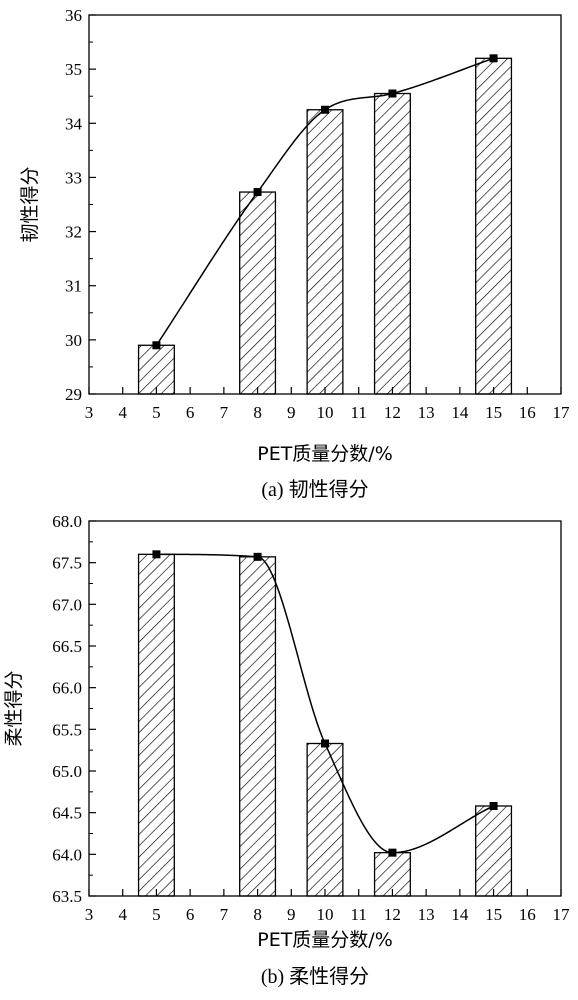 This screenshot has width=578, height=1000. I want to click on chart-caption: (a) 韧性得分, so click(314, 489).